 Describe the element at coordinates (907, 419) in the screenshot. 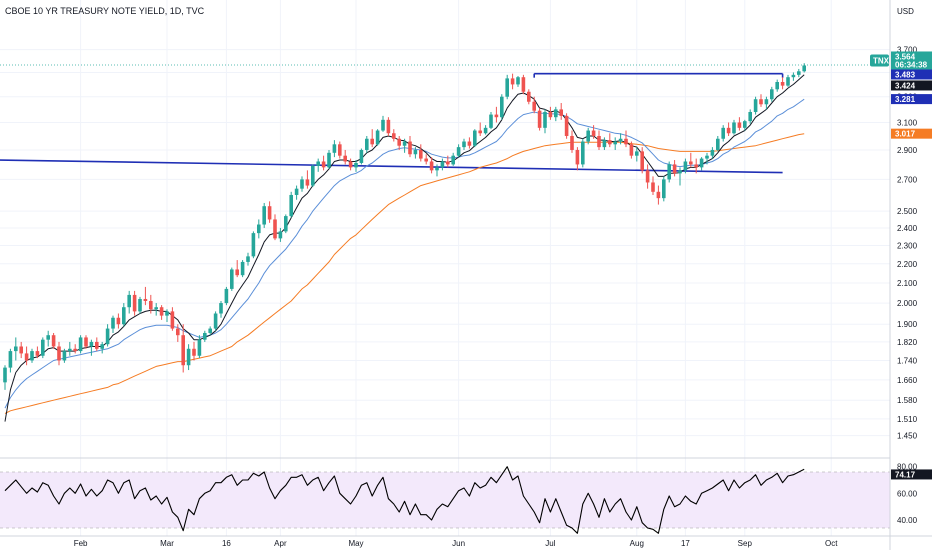

I see `price-tick-label: 1.510` at that location.